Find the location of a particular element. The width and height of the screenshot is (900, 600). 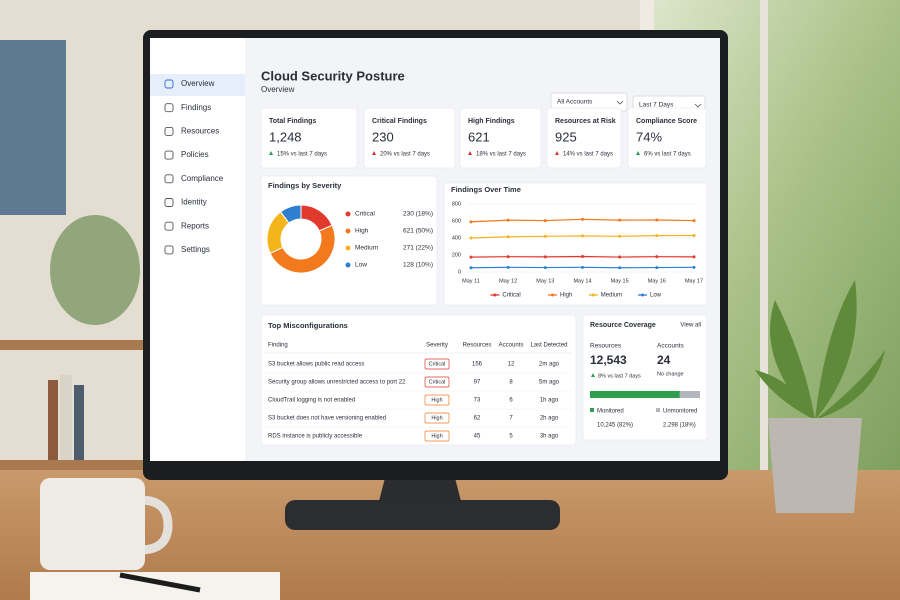

notebook is located at coordinates (155, 586).